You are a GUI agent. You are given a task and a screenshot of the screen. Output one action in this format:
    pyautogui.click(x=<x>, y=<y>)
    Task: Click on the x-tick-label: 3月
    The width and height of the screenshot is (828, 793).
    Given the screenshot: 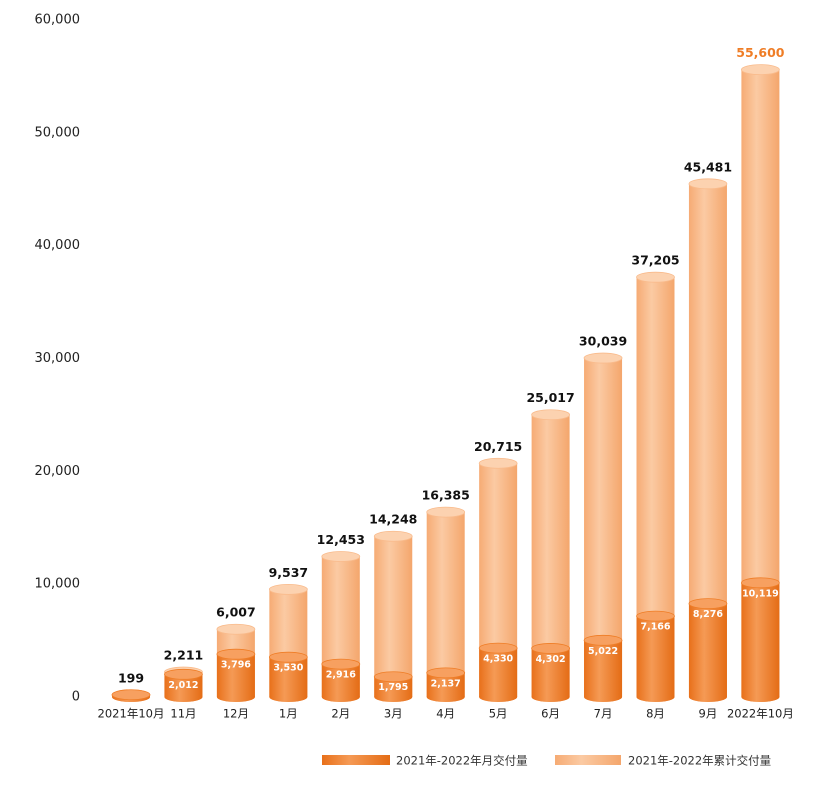 What is the action you would take?
    pyautogui.click(x=393, y=714)
    